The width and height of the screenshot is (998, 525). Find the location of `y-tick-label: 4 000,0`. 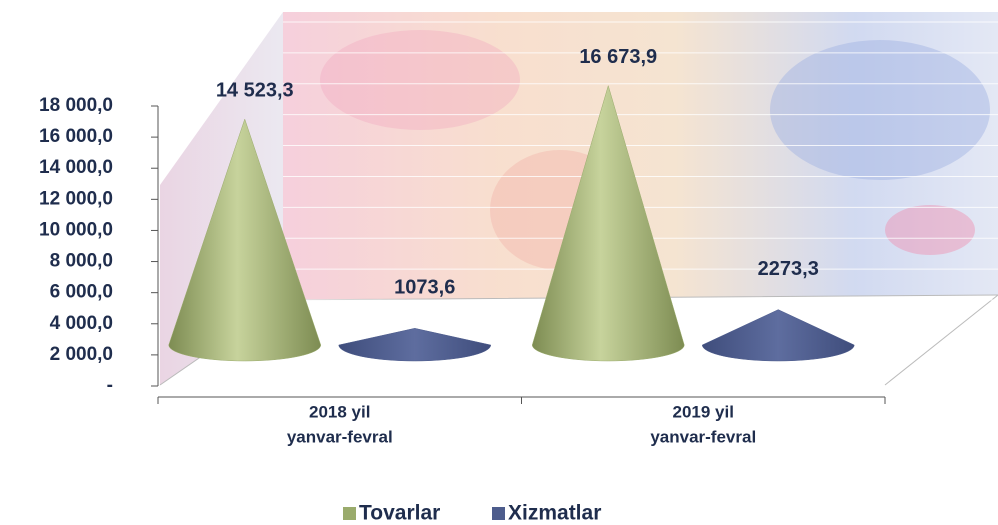

y-tick-label: 4 000,0 is located at coordinates (81, 323).